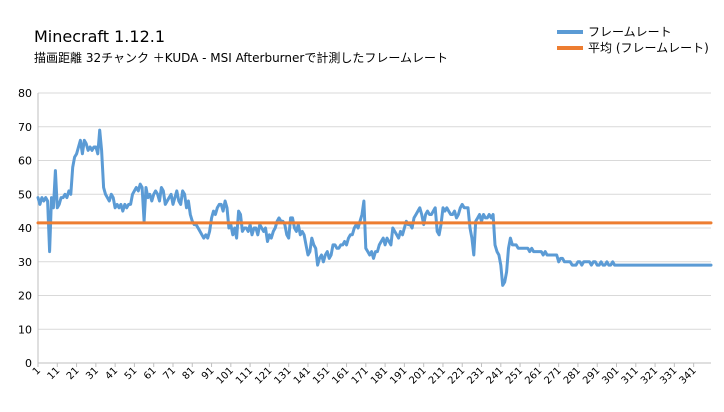 The height and width of the screenshot is (412, 724). What do you see at coordinates (687, 375) in the screenshot?
I see `x-tick-label: 341` at bounding box center [687, 375].